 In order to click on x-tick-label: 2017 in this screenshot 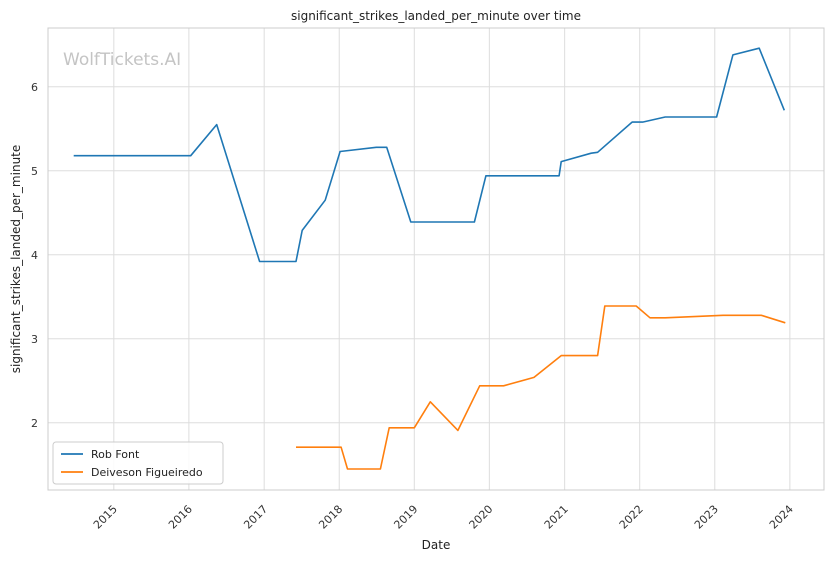, I will do `click(255, 517)`.